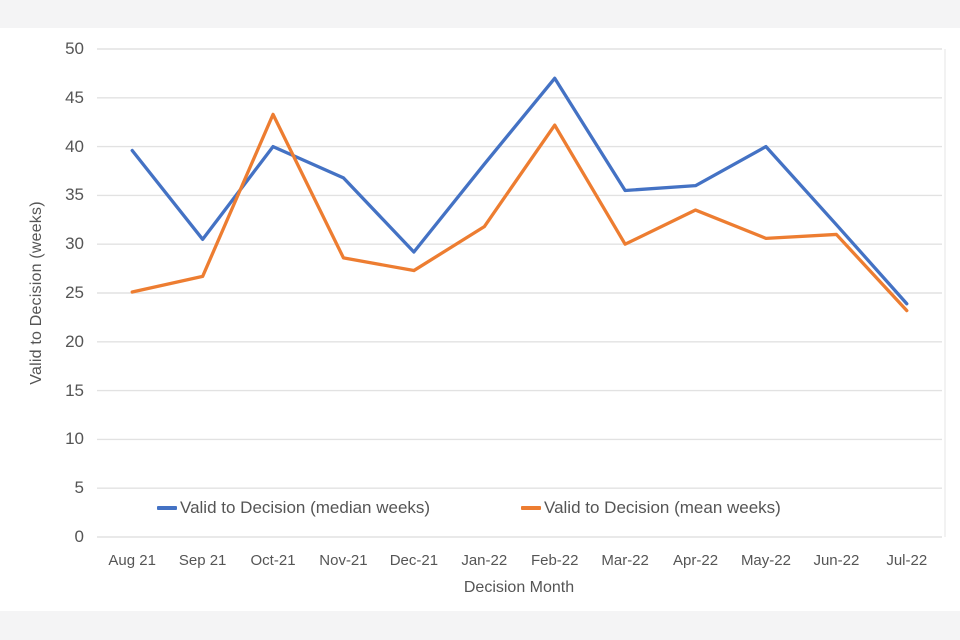  I want to click on x-tick-label: Dec-21, so click(414, 560).